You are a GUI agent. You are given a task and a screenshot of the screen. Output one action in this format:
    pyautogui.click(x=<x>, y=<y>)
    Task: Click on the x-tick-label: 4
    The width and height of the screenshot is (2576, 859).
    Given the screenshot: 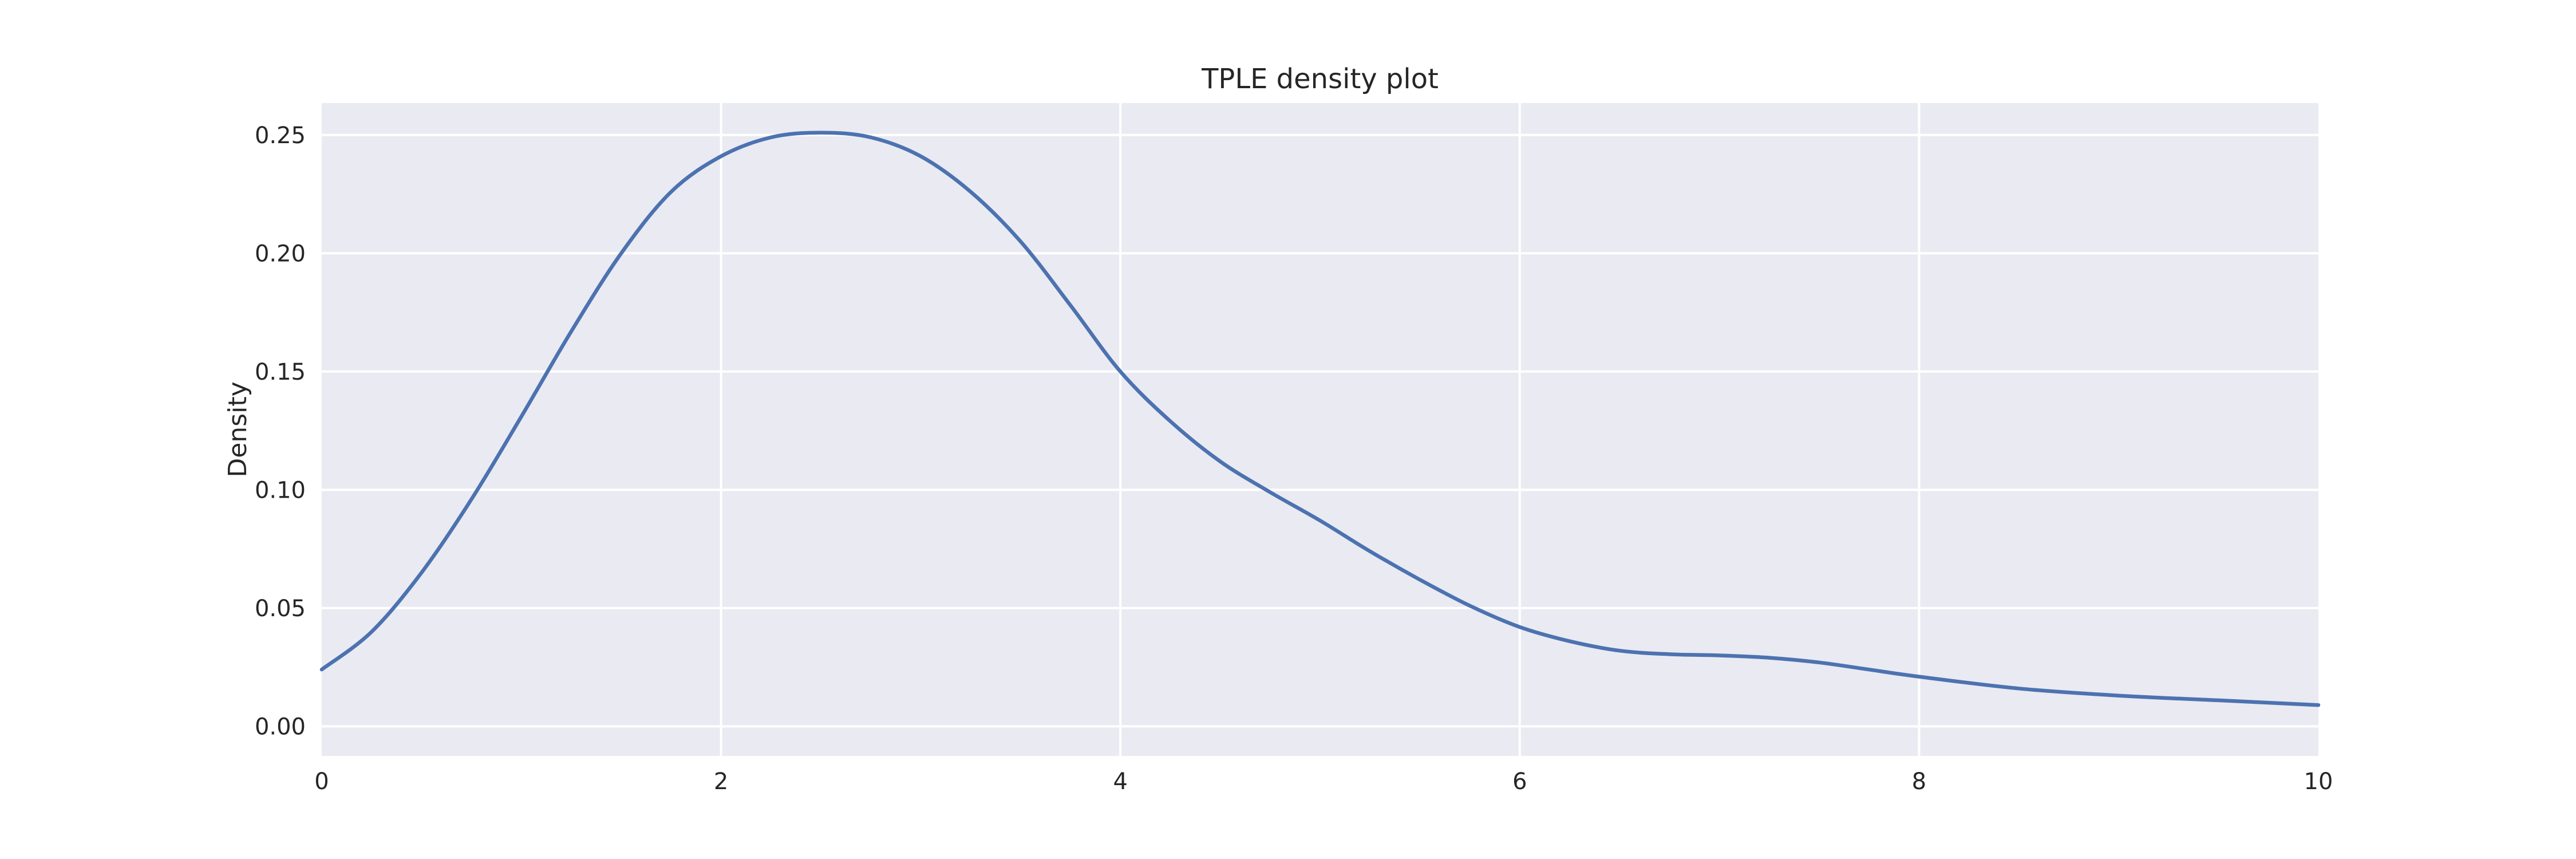 What is the action you would take?
    pyautogui.click(x=1120, y=782)
    